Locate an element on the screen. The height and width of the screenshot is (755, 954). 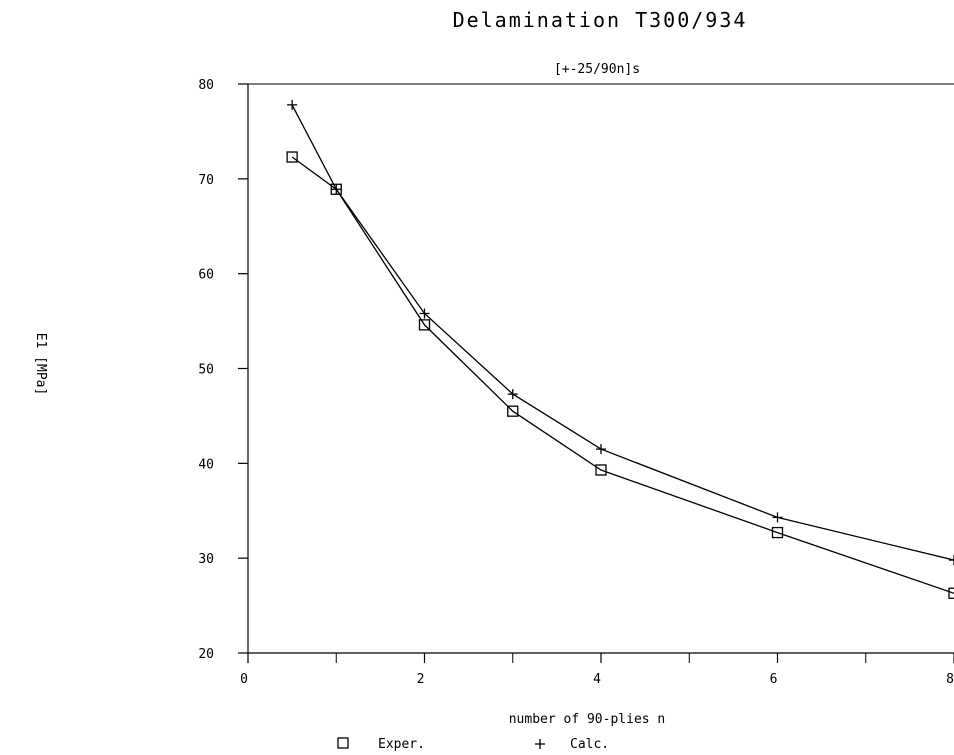
x-axis-label: number of 90-plies n is located at coordinates (587, 719).